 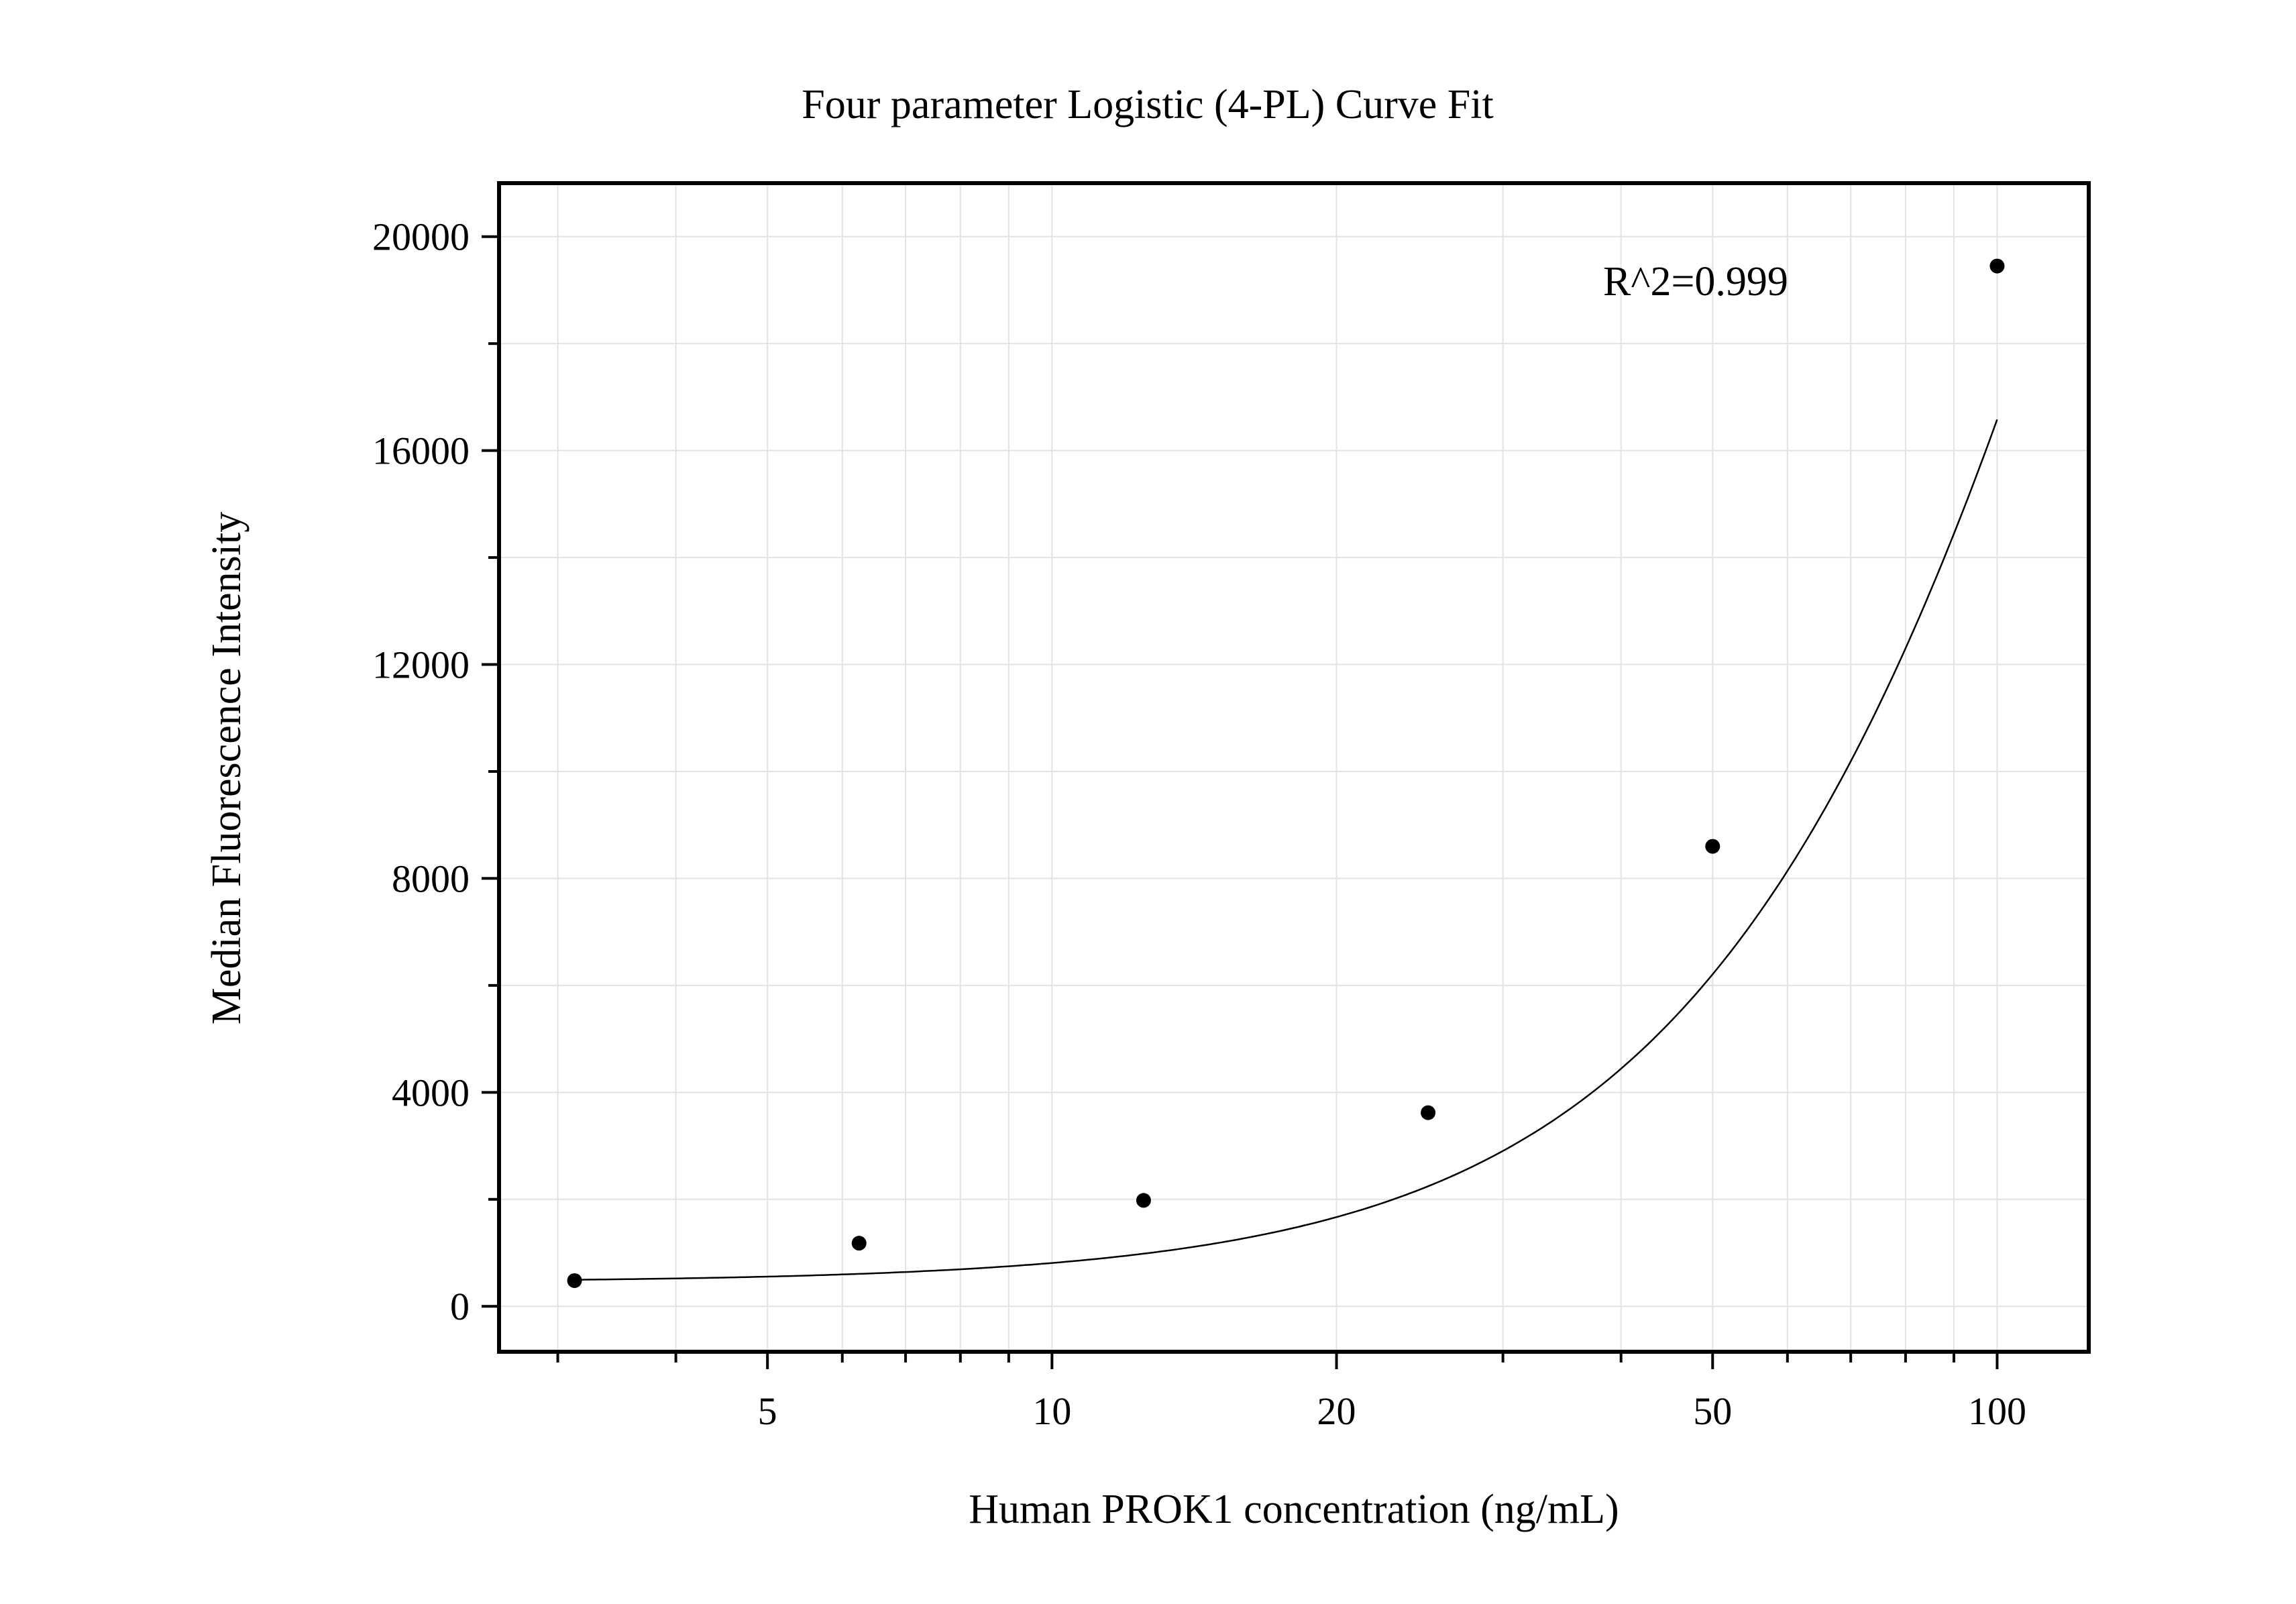 I want to click on y-tick-label: 0, so click(x=460, y=1306).